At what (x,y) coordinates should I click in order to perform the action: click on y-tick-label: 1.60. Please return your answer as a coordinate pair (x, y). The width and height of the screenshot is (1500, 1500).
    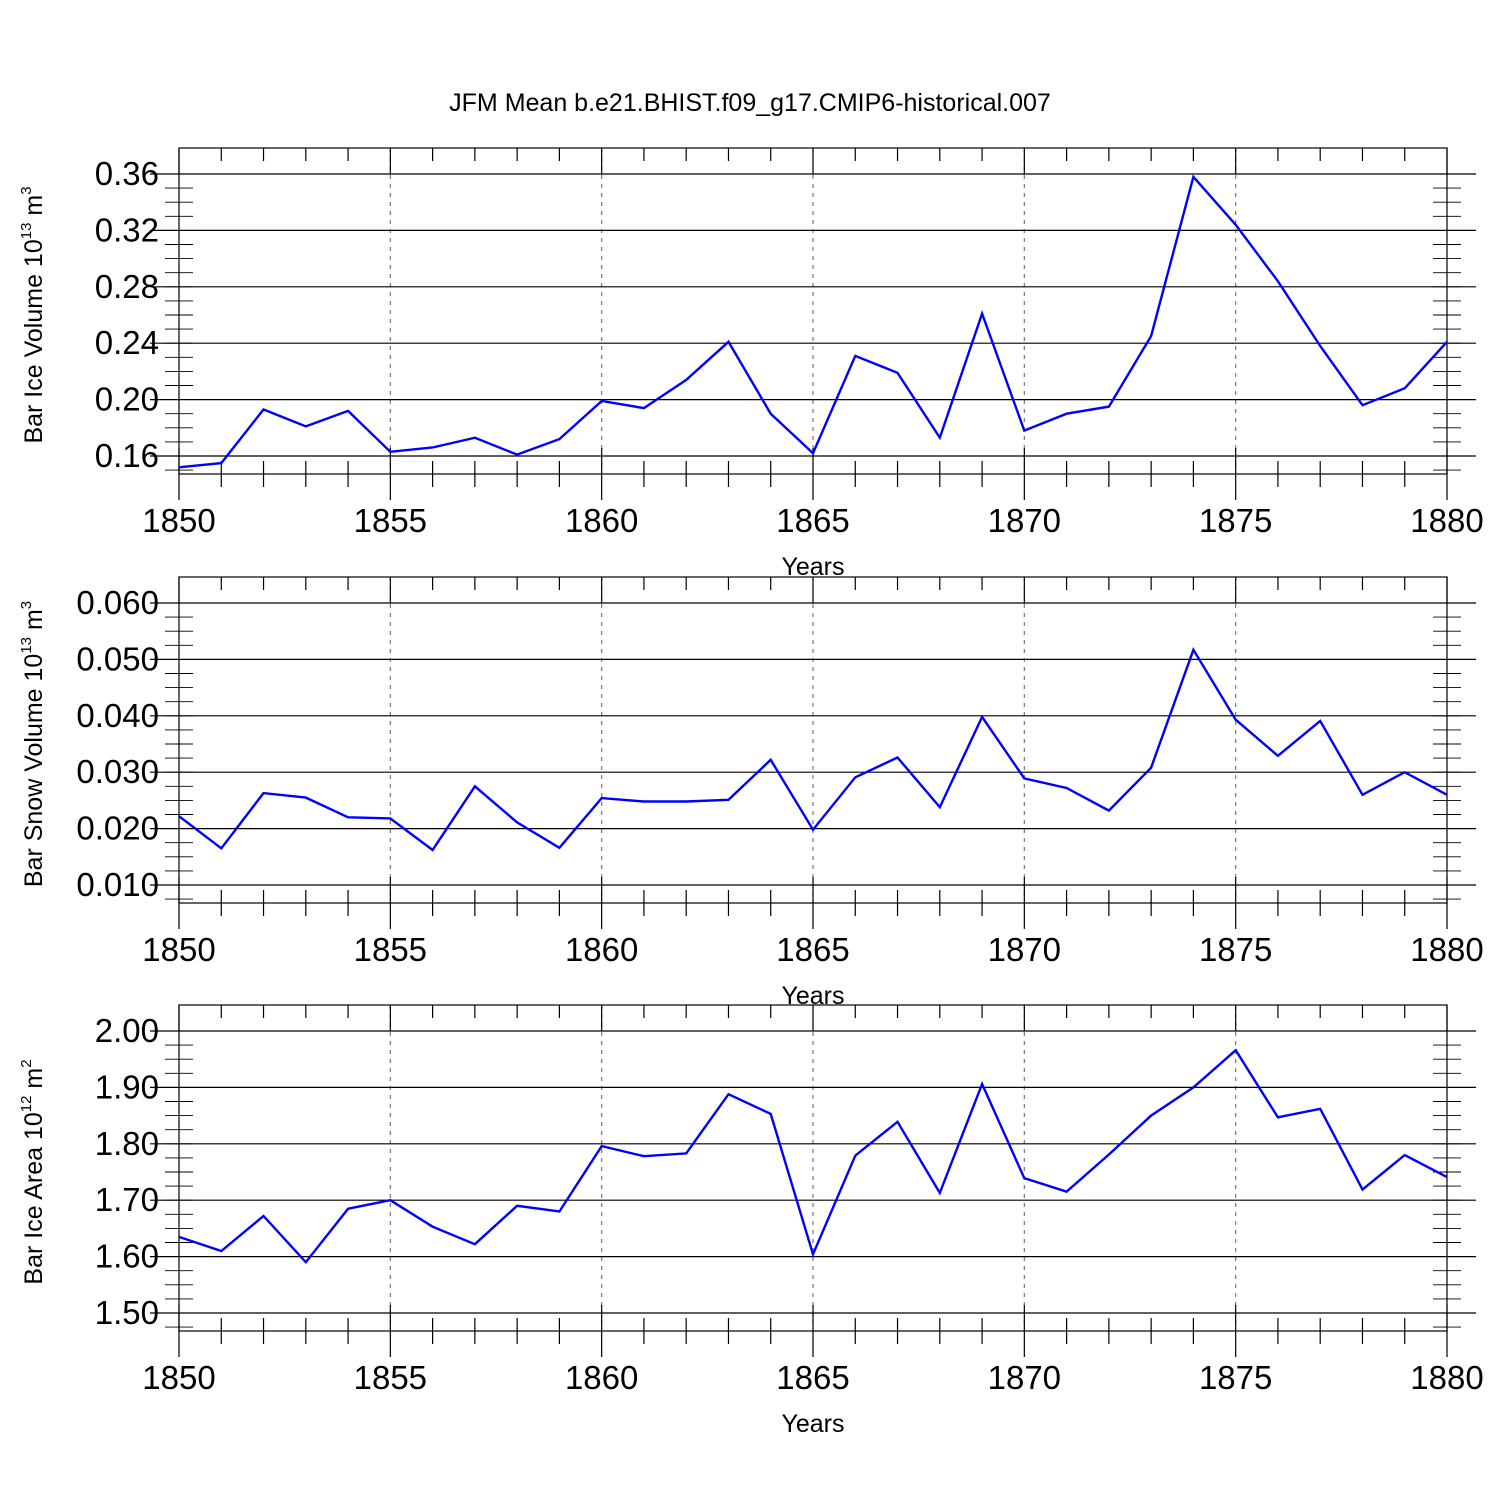
    Looking at the image, I should click on (127, 1256).